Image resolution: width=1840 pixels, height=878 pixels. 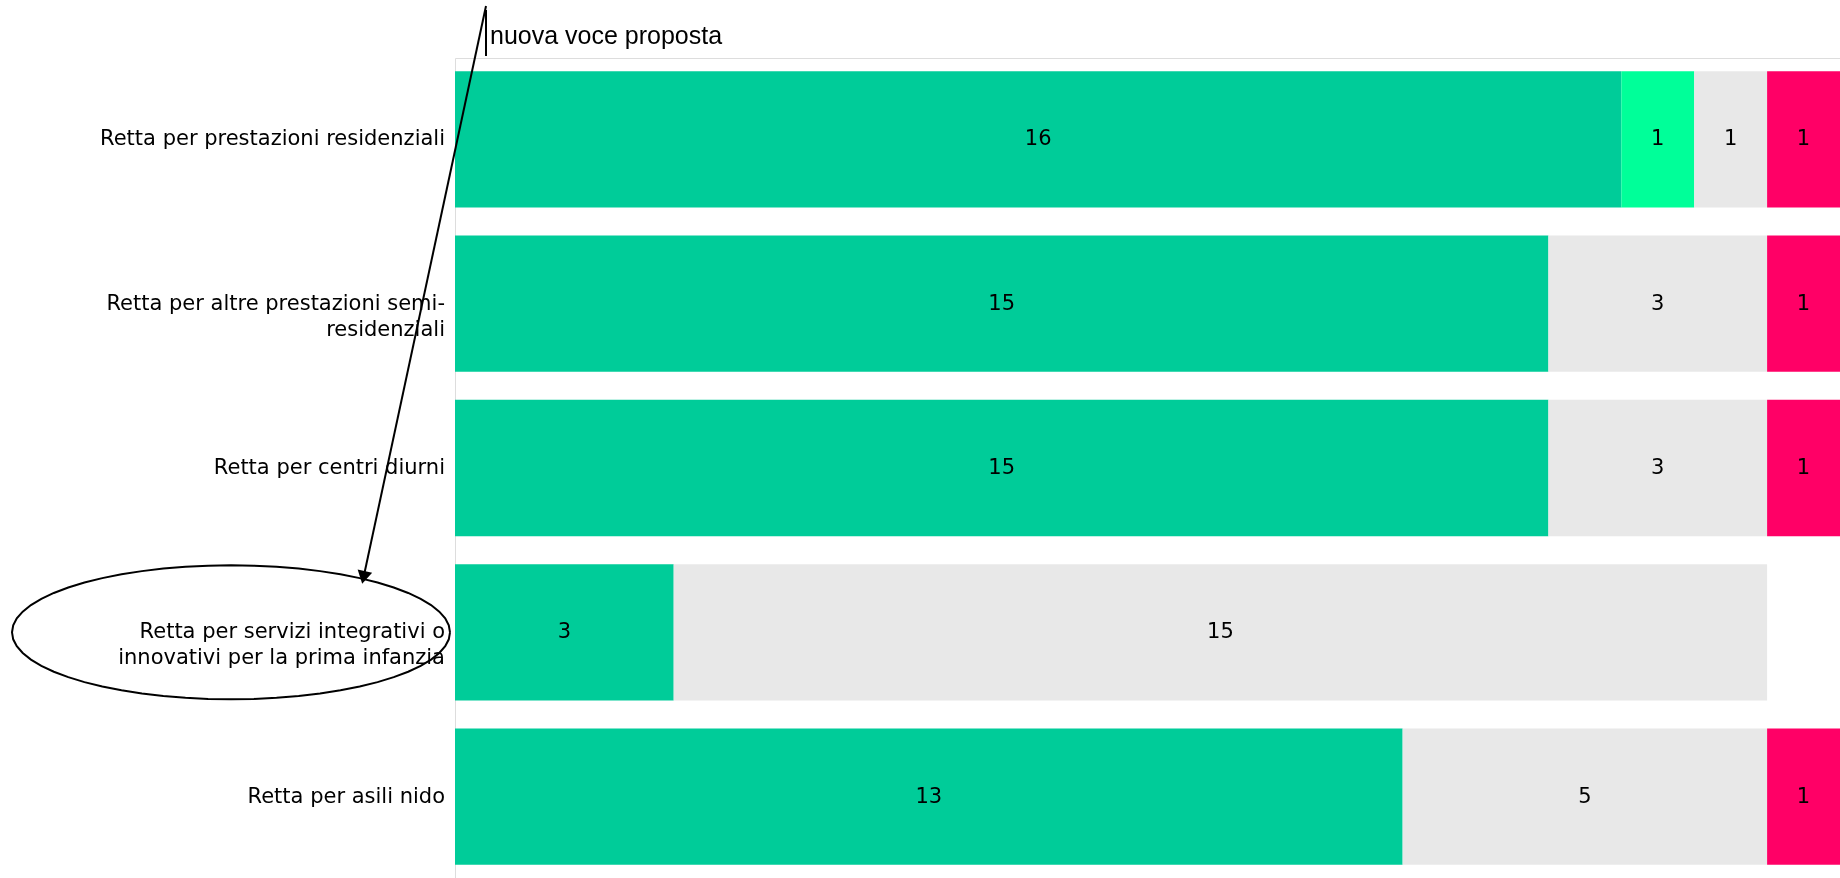 I want to click on data-label: 13, so click(x=929, y=795).